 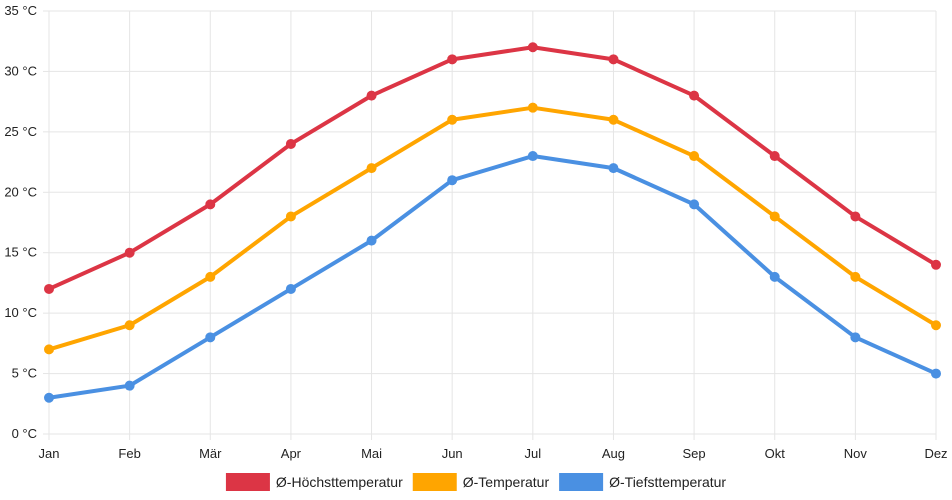 I want to click on y-tick-label: 0 °C, so click(x=24, y=433).